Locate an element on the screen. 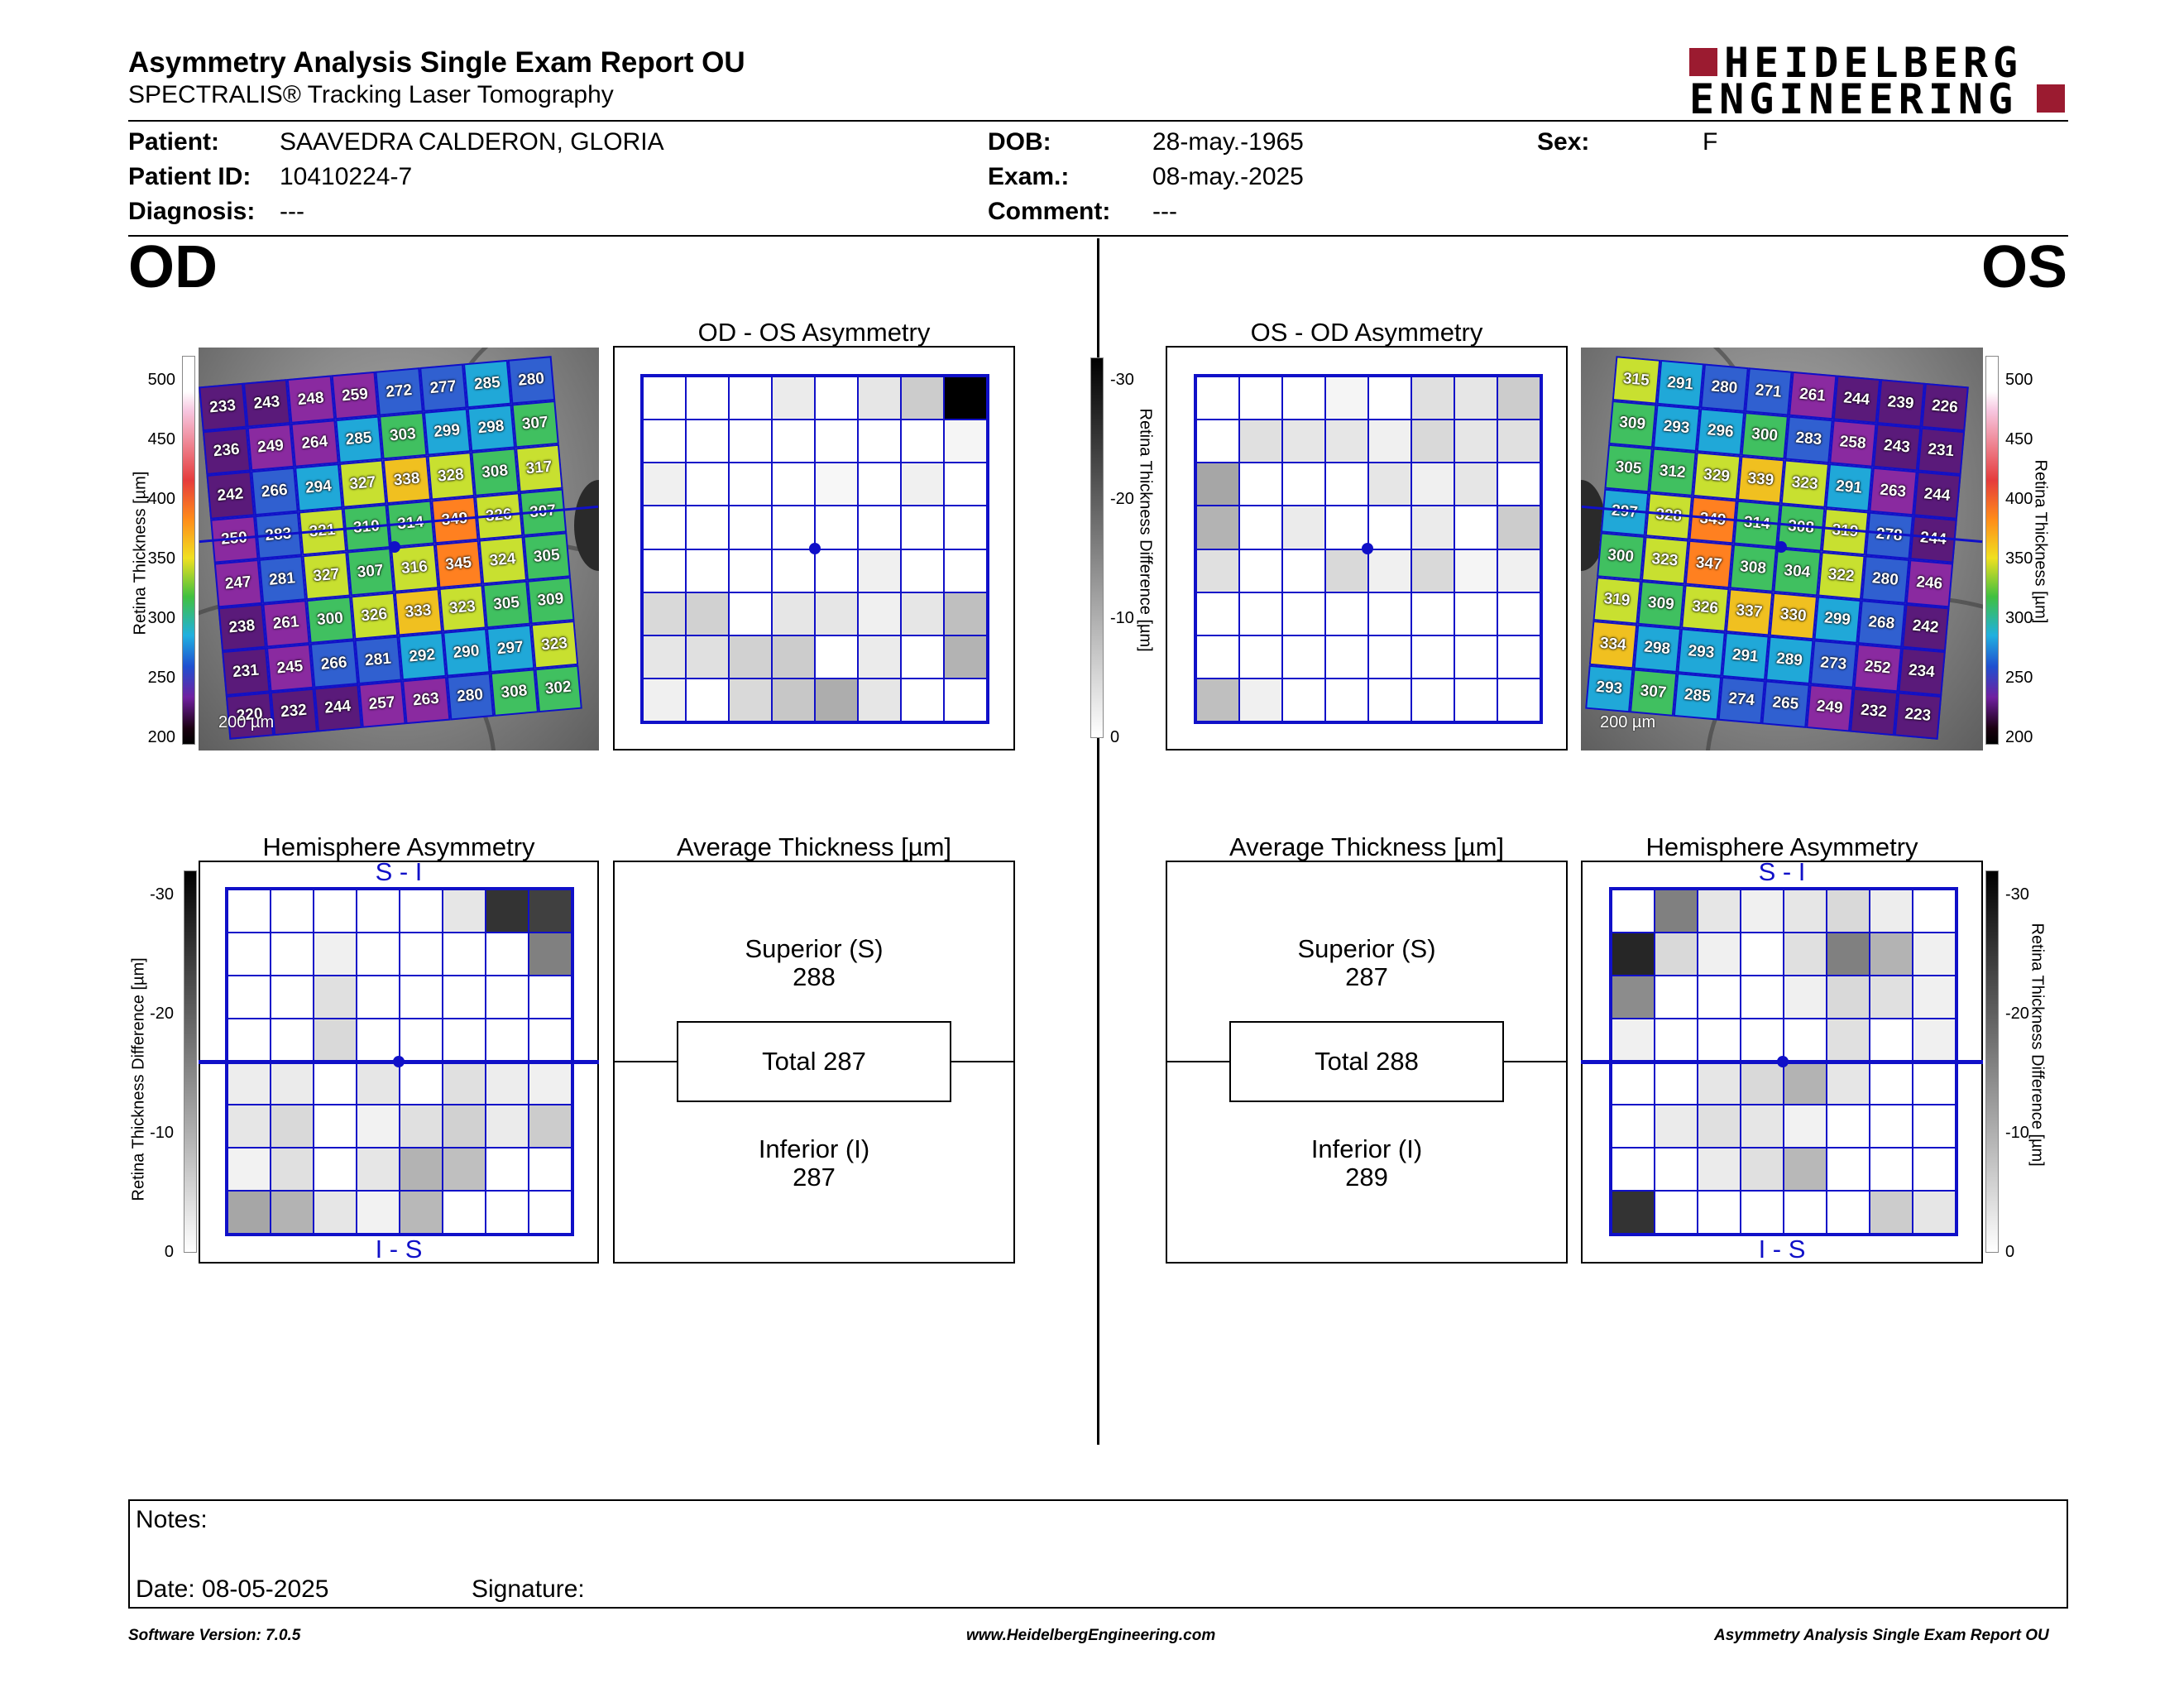  os-inferior-label: Inferior (I) is located at coordinates (1366, 1148).